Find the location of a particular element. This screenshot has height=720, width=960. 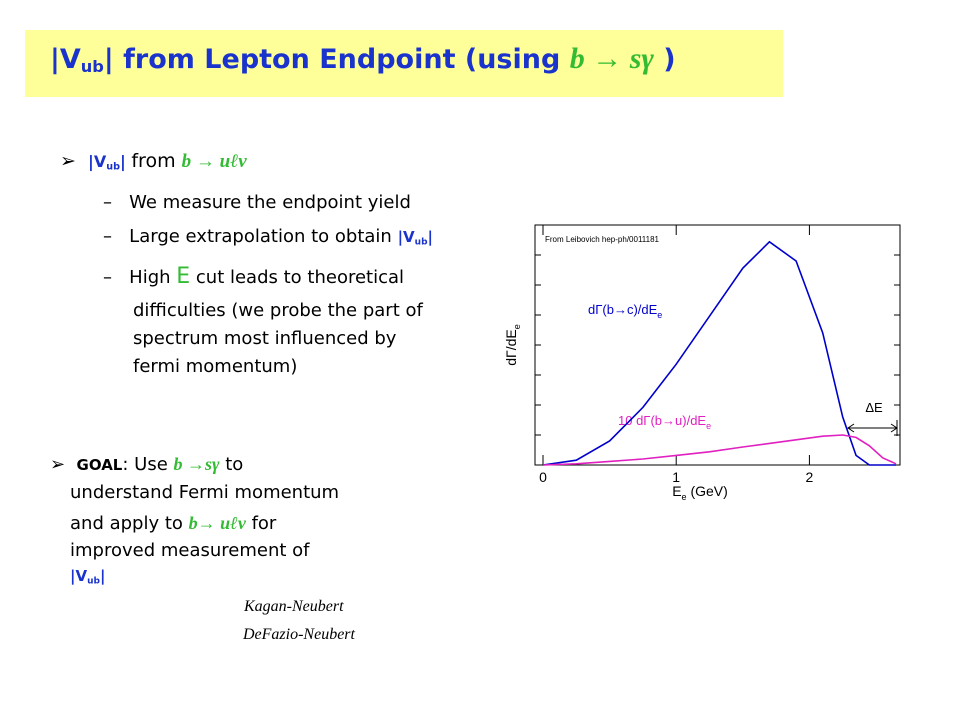

delta-arrow is located at coordinates (872, 428).